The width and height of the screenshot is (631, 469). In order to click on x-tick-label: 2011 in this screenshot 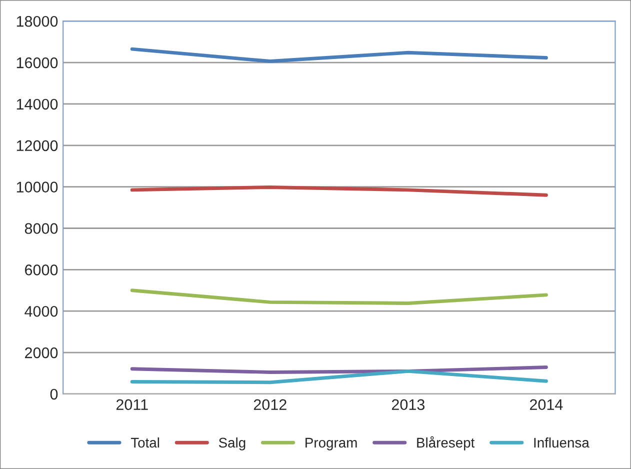, I will do `click(132, 404)`.